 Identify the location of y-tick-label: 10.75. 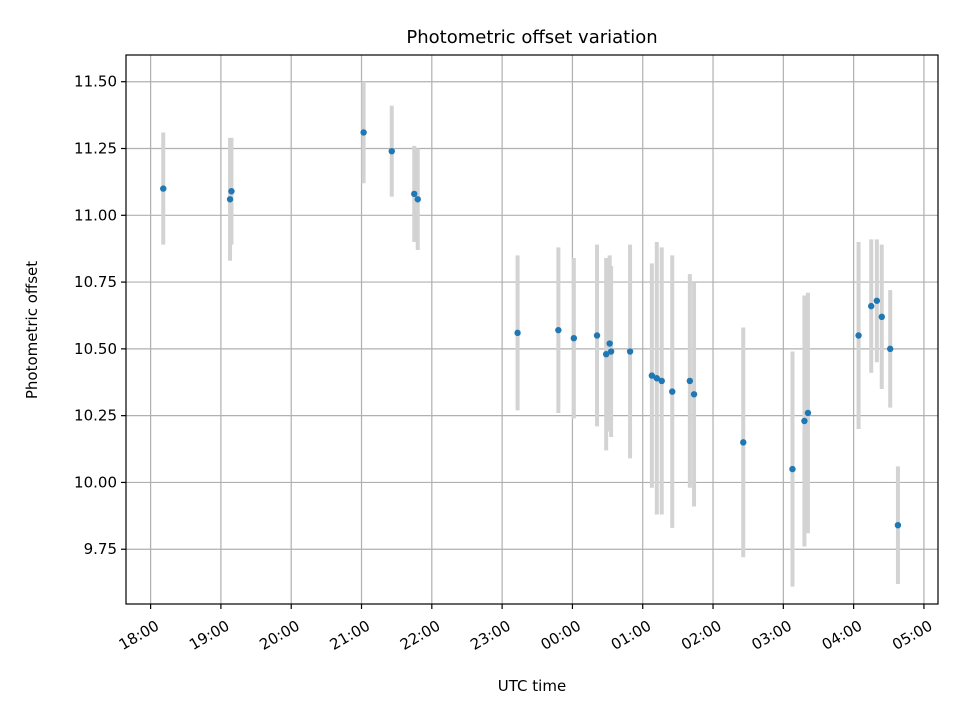
(95, 282).